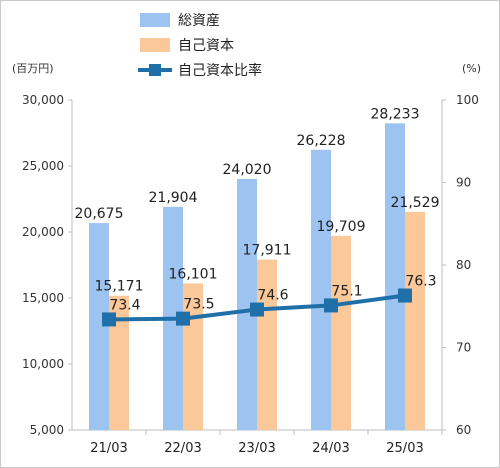 The width and height of the screenshot is (500, 468). I want to click on right-tick-label: 60, so click(463, 430).